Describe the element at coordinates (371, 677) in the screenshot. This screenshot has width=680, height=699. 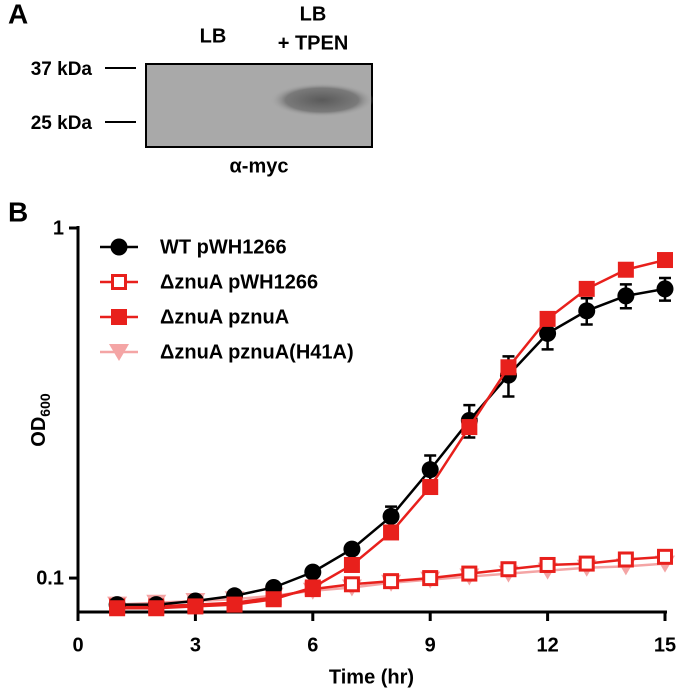
I see `x-axis-title: Time (hr)` at that location.